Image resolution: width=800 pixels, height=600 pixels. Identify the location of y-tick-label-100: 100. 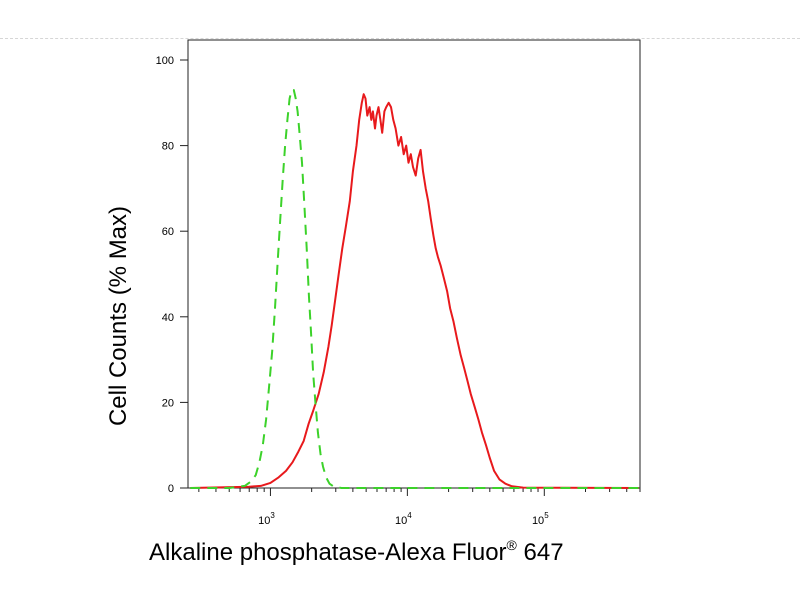
(165, 61).